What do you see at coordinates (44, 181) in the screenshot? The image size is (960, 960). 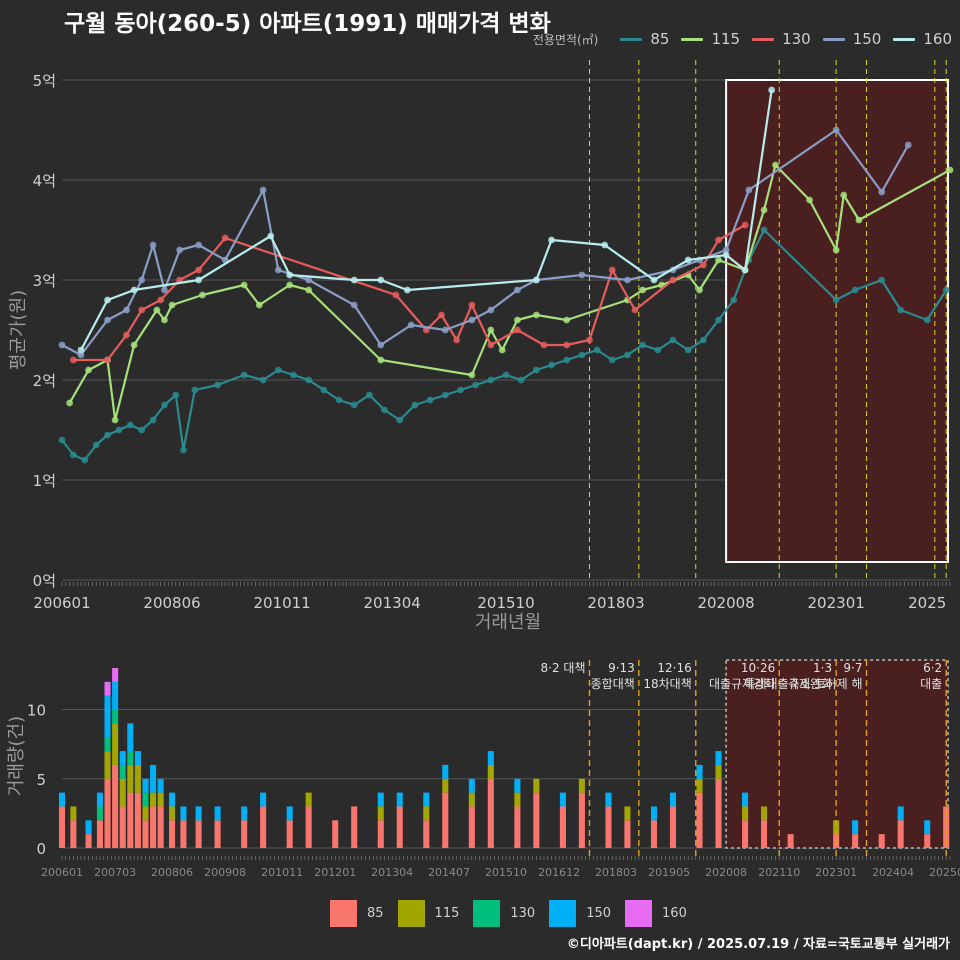 I see `price-y-tick-label: 4억` at bounding box center [44, 181].